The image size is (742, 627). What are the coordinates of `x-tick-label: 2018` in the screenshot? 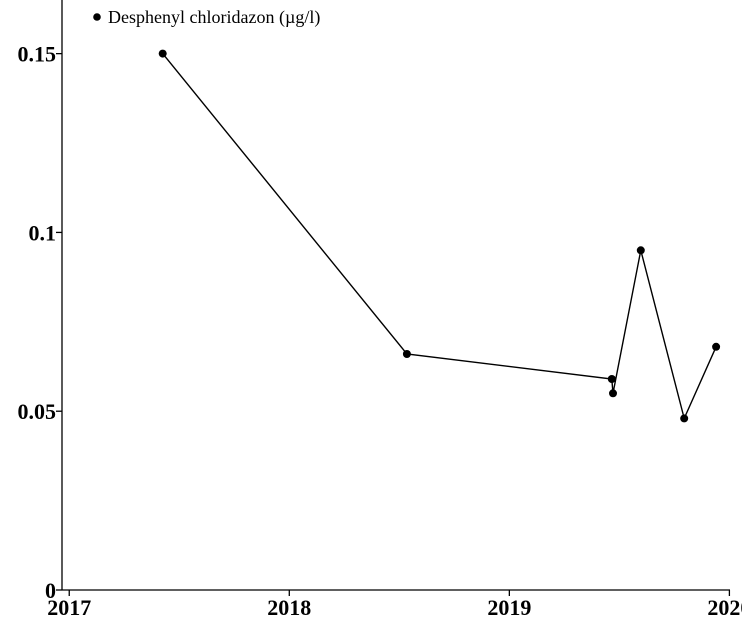 It's located at (289, 607).